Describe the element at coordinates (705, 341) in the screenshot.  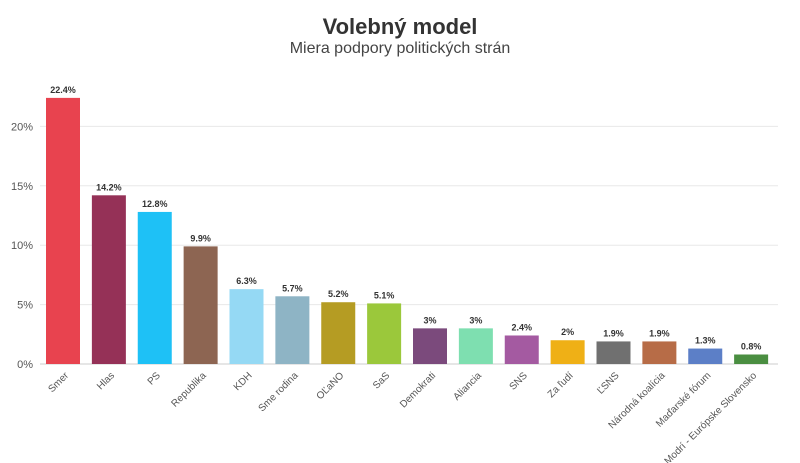
I see `data-label: 1.3%` at that location.